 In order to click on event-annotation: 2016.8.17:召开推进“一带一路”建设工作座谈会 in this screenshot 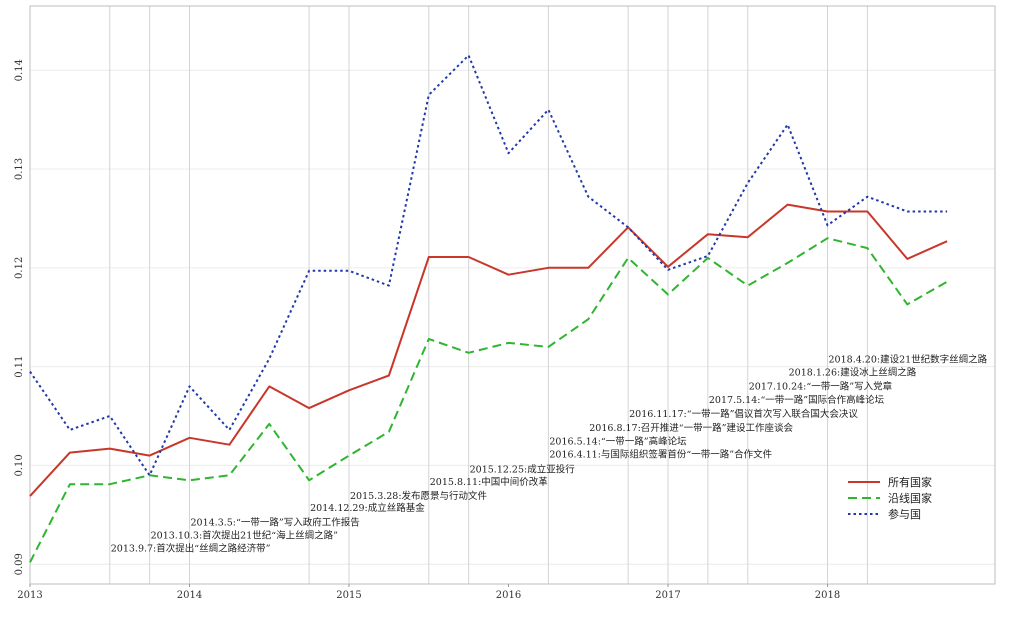, I will do `click(691, 428)`.